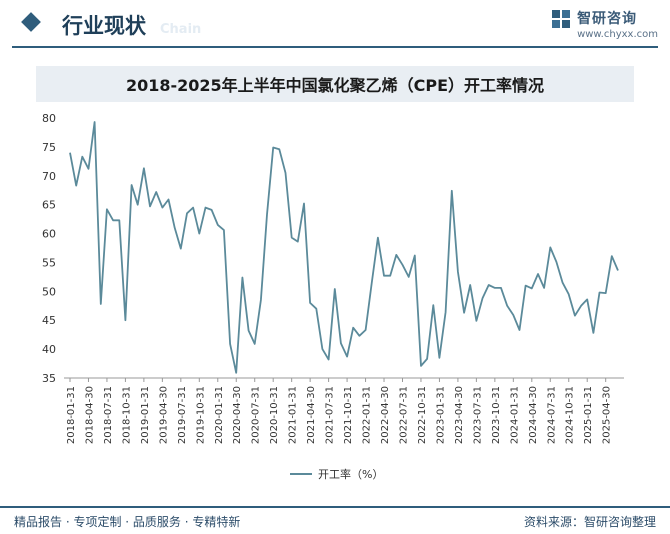  What do you see at coordinates (49, 176) in the screenshot?
I see `y-tick-label: 70` at bounding box center [49, 176].